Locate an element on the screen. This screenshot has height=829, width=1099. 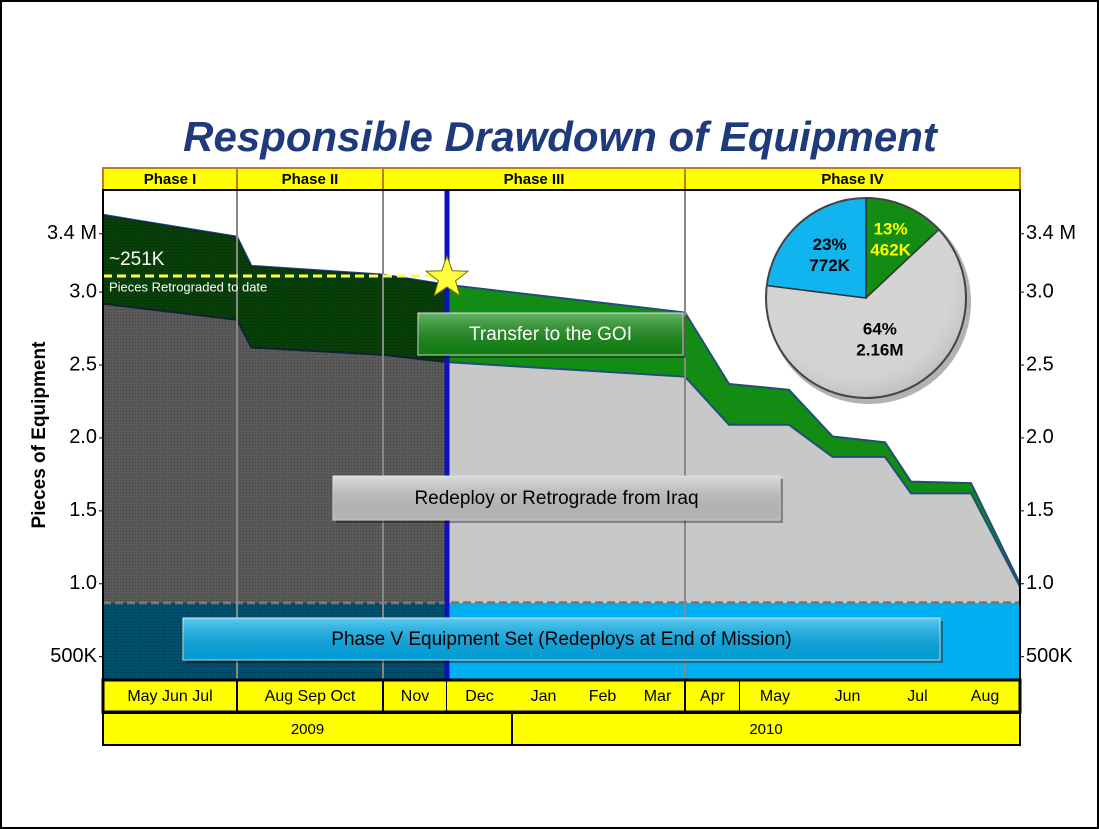
month-label: Jan is located at coordinates (544, 696).